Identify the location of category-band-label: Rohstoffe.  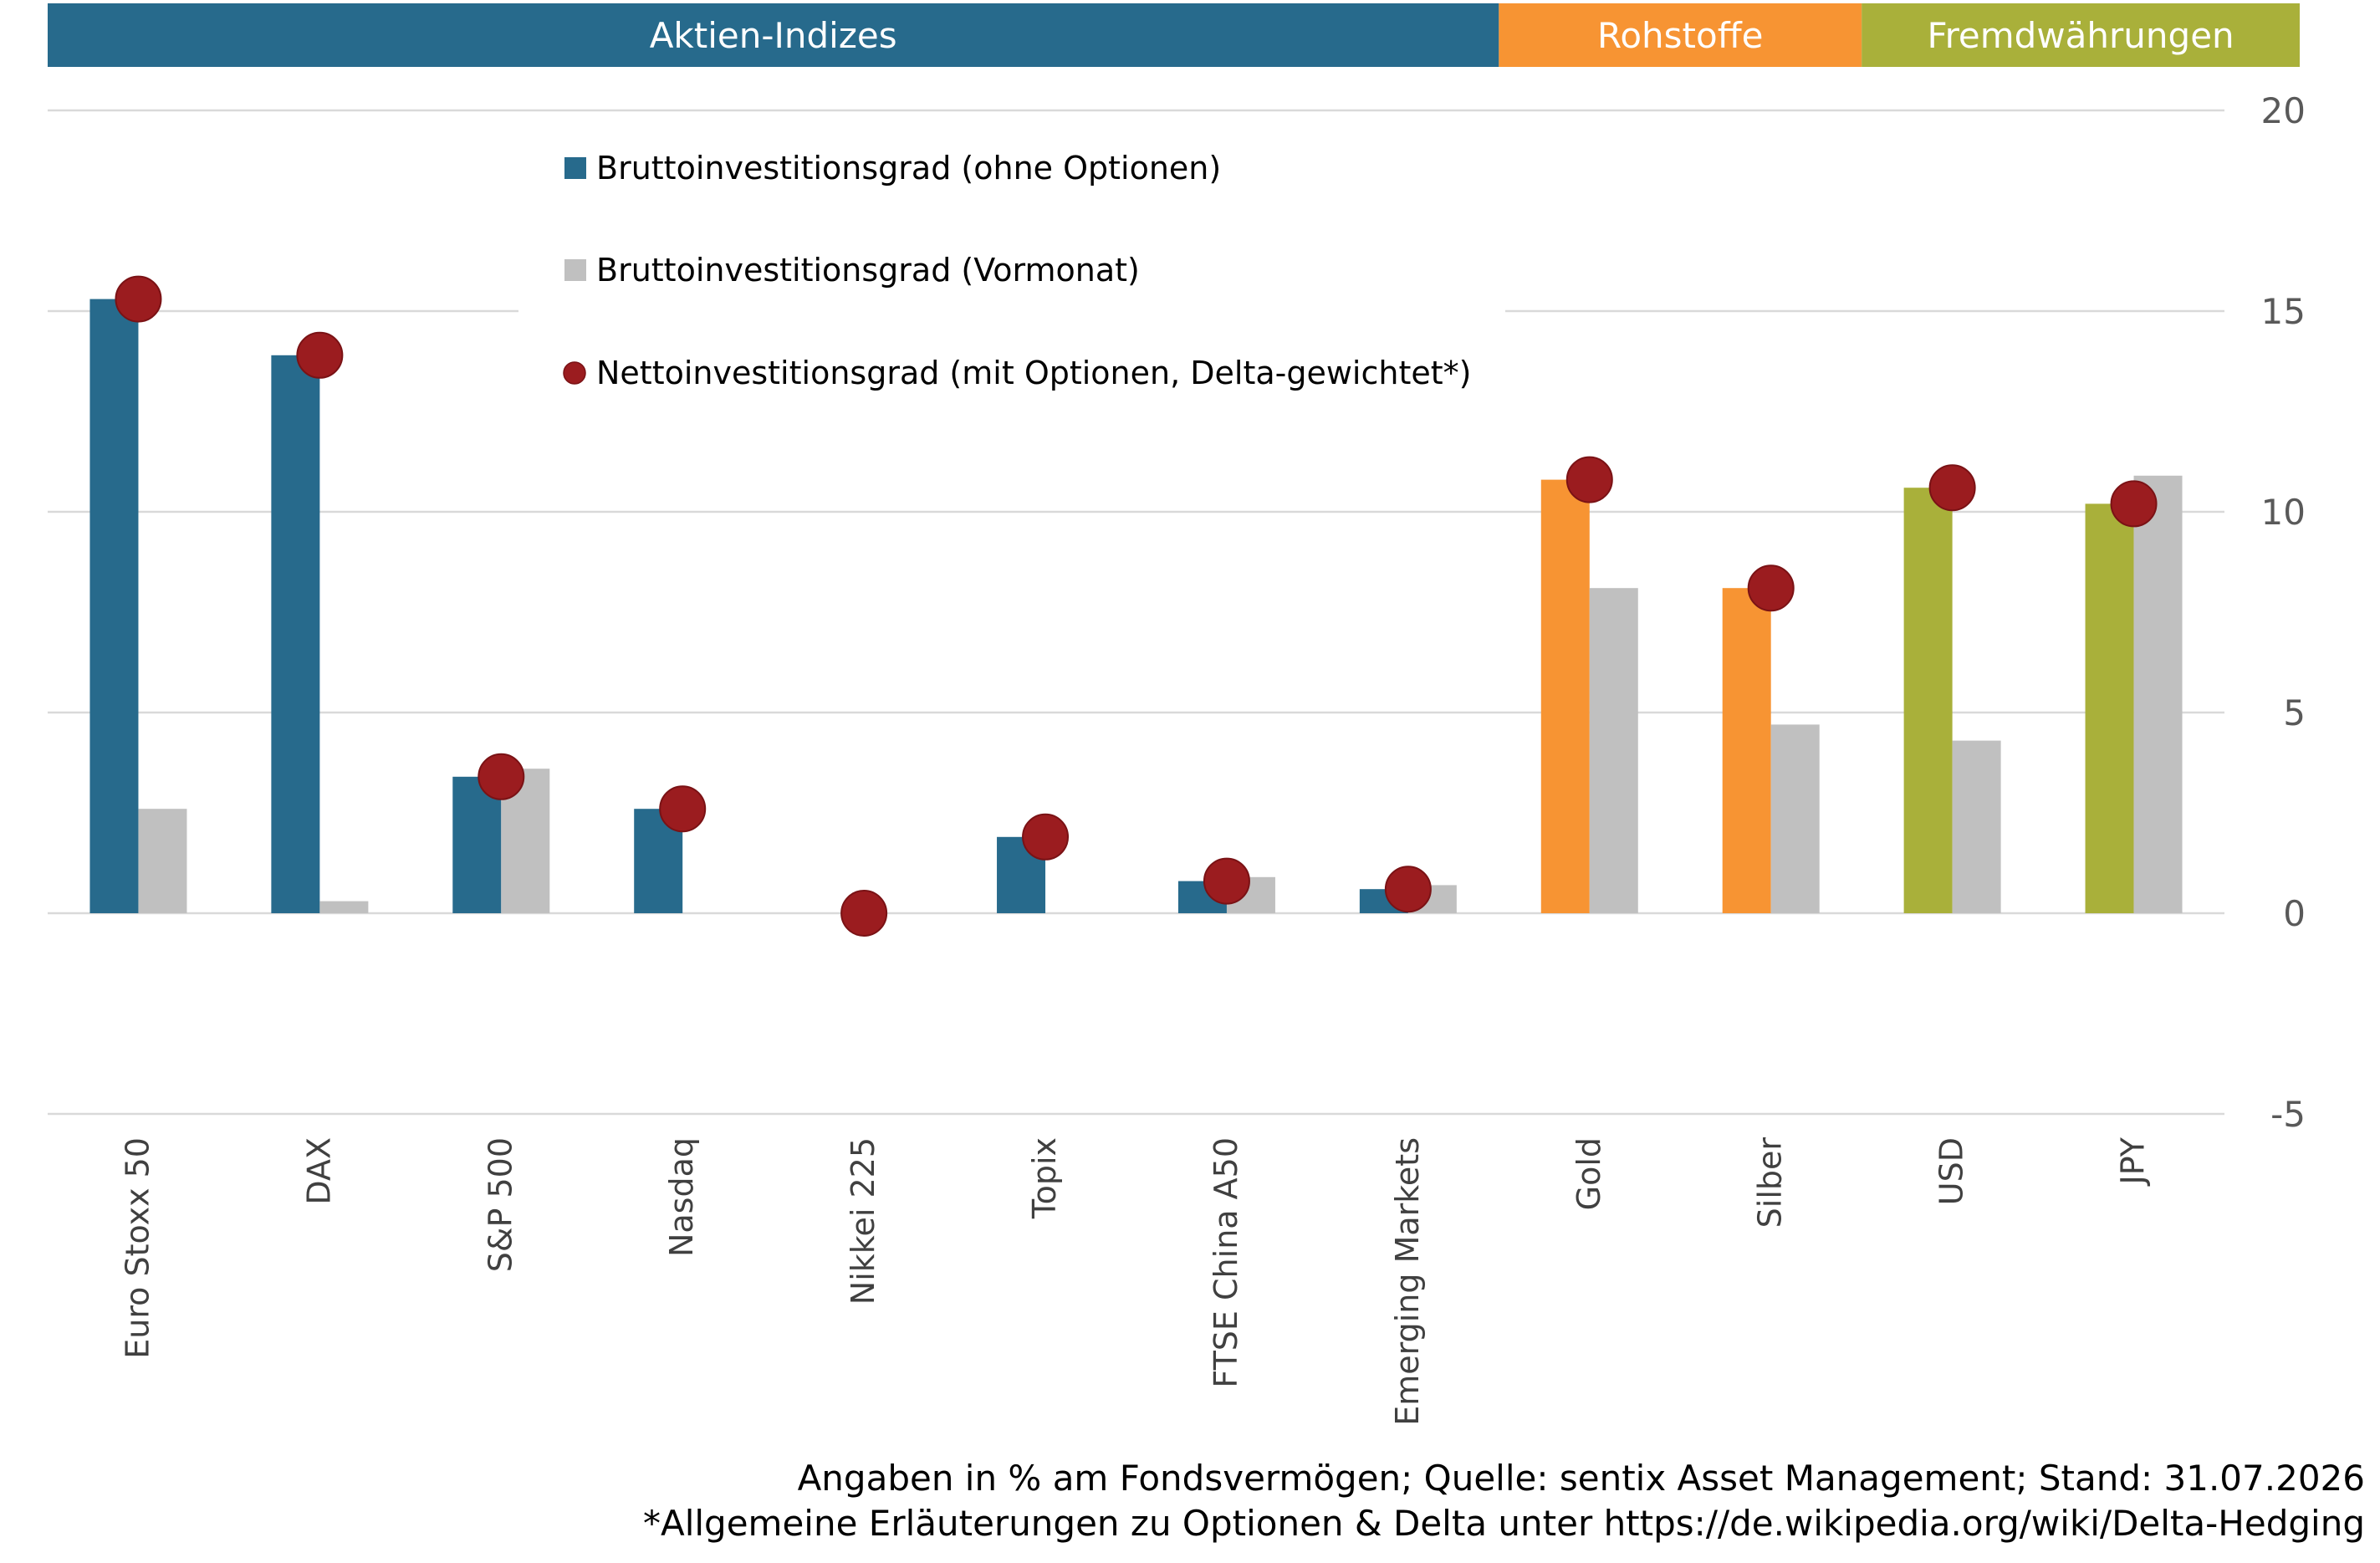
(1680, 36).